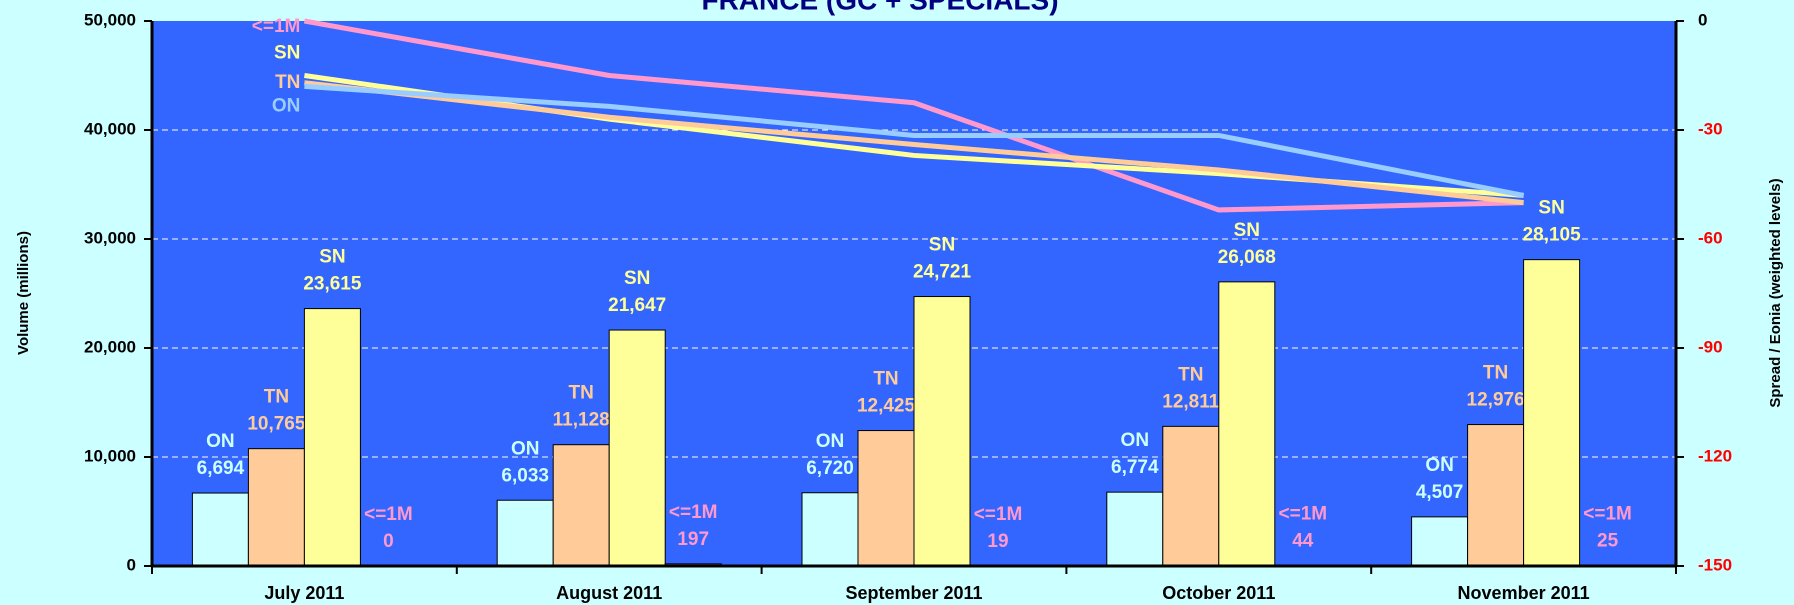  I want to click on x-tick-label: July 2011, so click(304, 593).